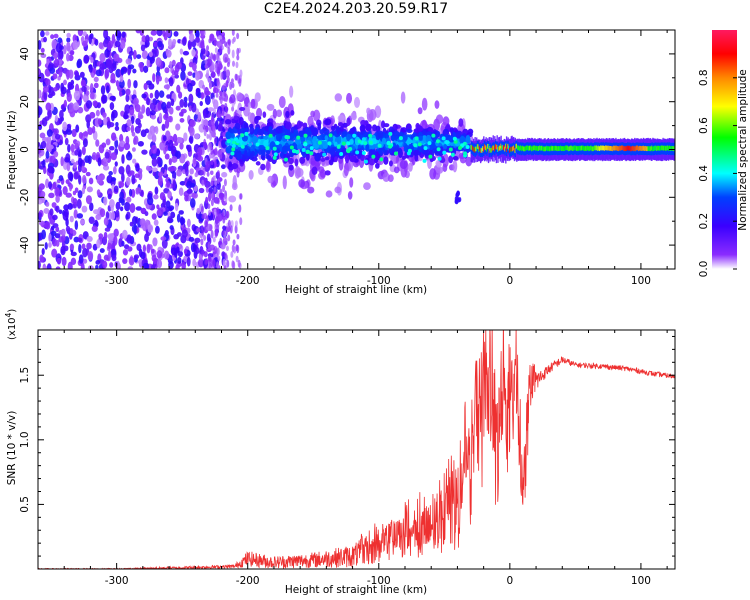 The width and height of the screenshot is (750, 600). Describe the element at coordinates (117, 581) in the screenshot. I see `snr-xtick-label: -300` at that location.